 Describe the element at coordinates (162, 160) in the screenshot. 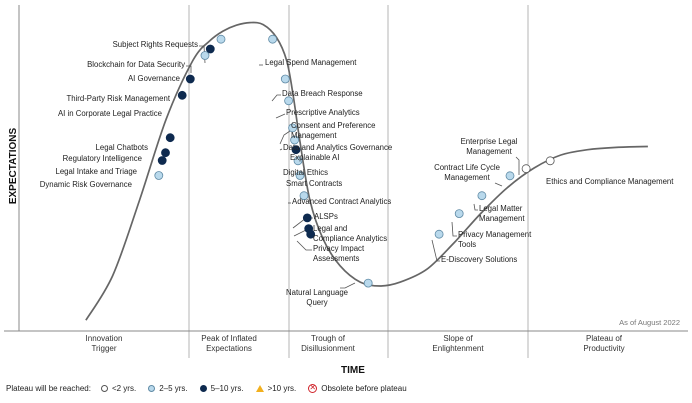

I see `point-legal-intake-and-triage` at that location.